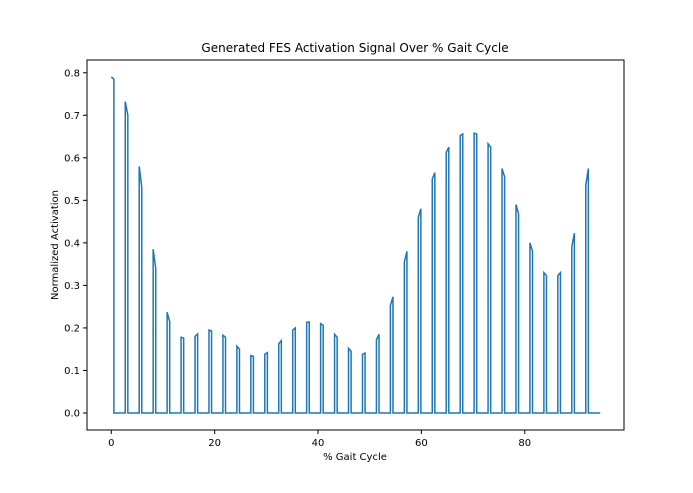  Describe the element at coordinates (72, 371) in the screenshot. I see `y-tick-label: 0.1` at that location.